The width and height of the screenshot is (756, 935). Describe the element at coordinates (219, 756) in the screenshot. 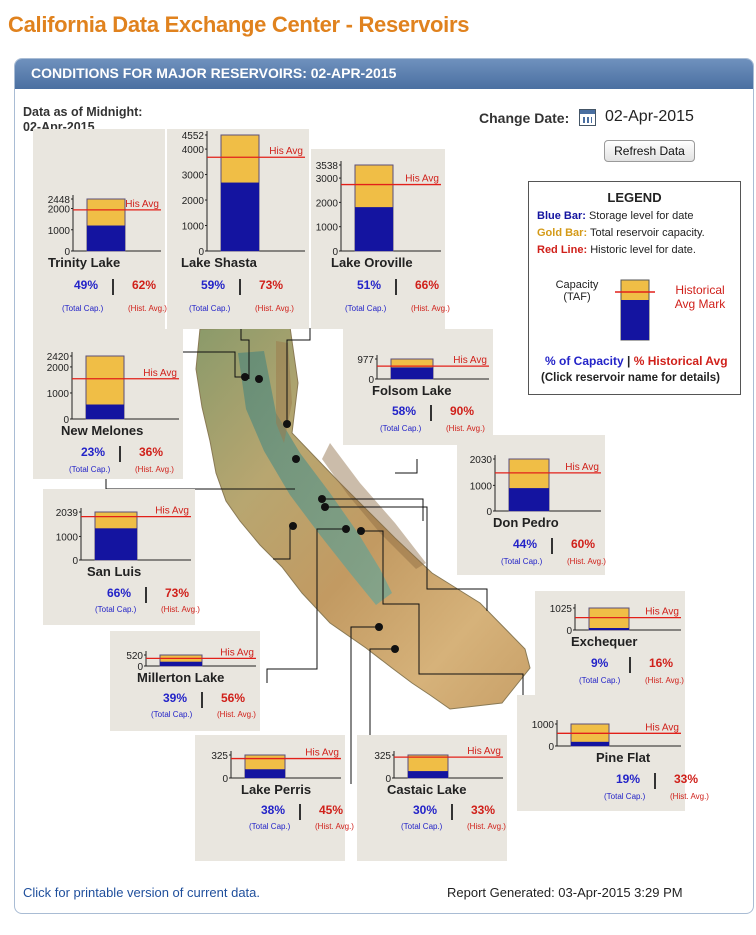

I see `capacity-tick-label: 325` at that location.